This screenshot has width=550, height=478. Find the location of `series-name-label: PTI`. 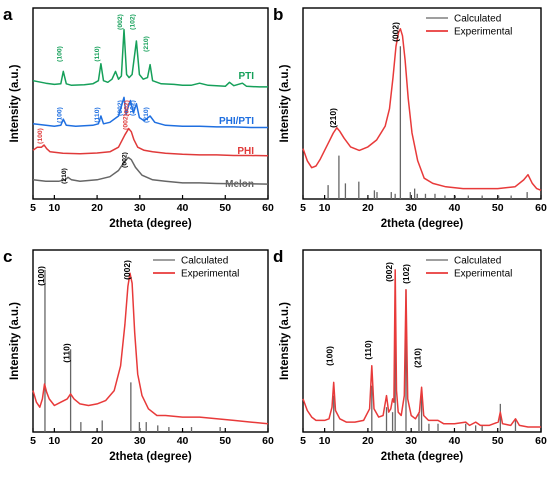

series-name-label: PTI is located at coordinates (246, 76).